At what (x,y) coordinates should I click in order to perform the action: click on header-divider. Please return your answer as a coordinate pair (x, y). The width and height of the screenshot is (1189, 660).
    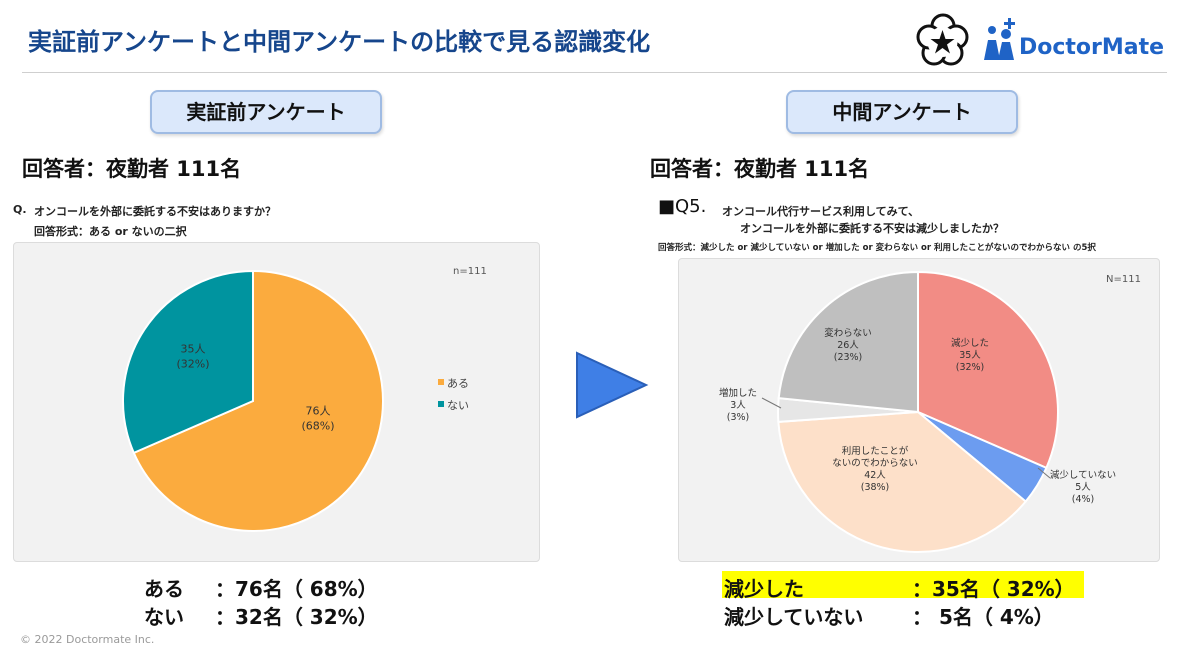
    Looking at the image, I should click on (594, 72).